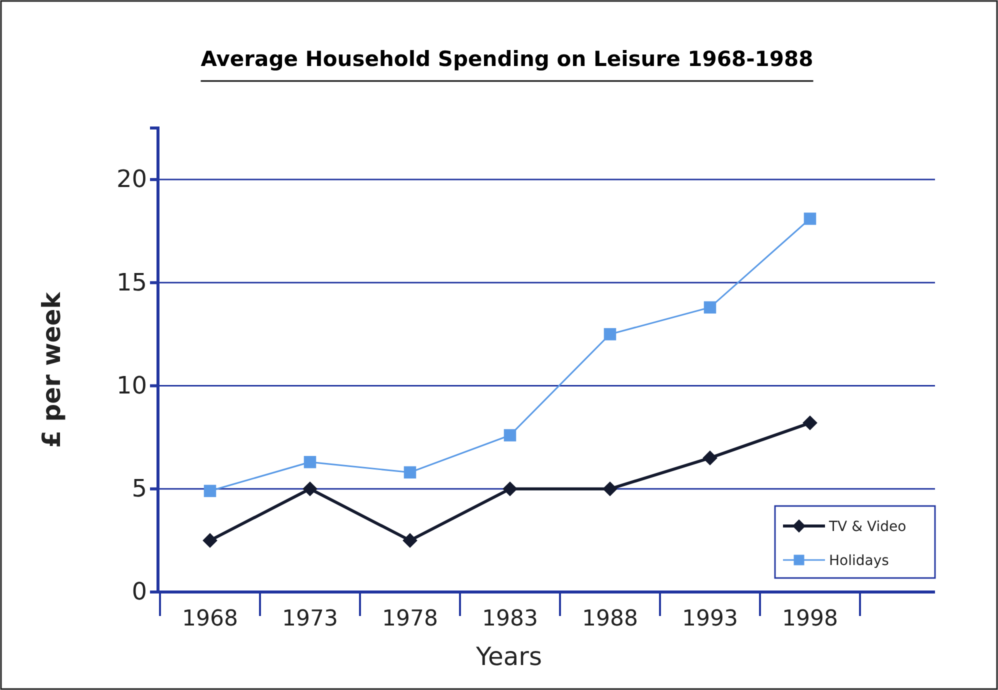 This screenshot has width=998, height=690. What do you see at coordinates (131, 179) in the screenshot?
I see `y-tick-label: 20` at bounding box center [131, 179].